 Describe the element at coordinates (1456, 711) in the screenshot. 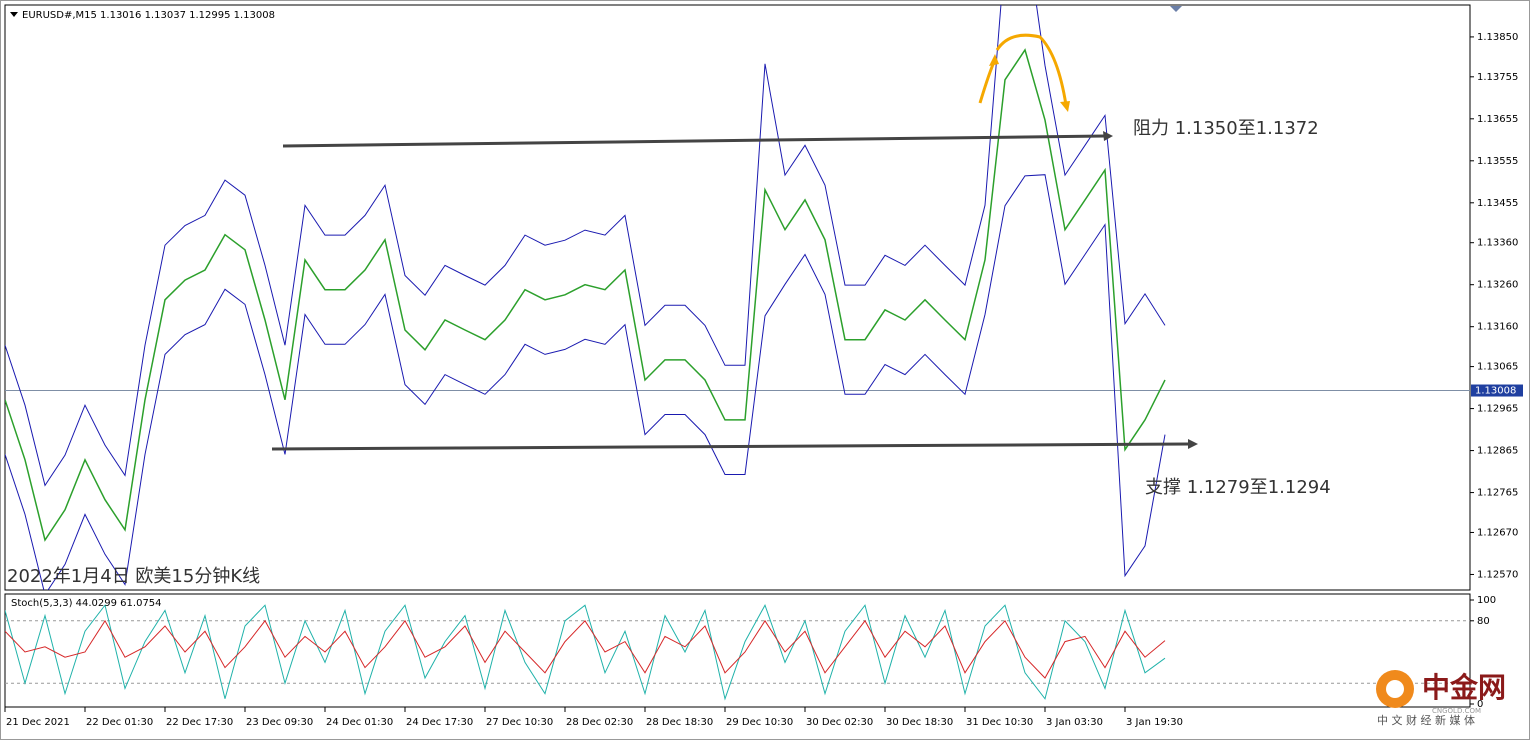

I see `watermark-site: CNGOLD.COM` at that location.